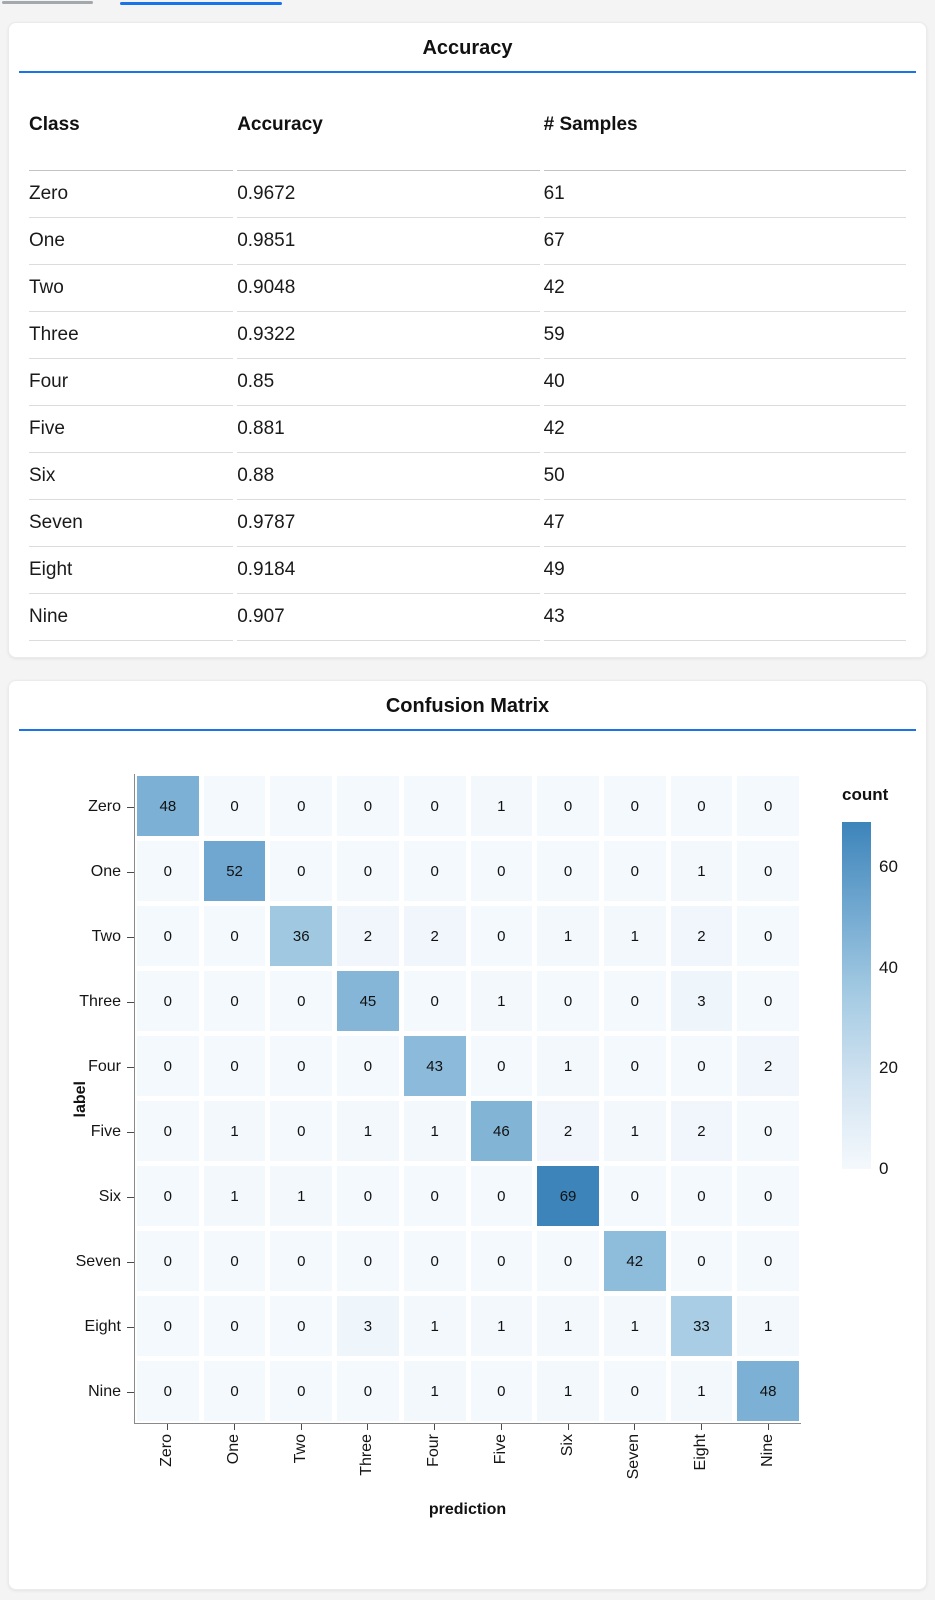 Image resolution: width=935 pixels, height=1600 pixels. Describe the element at coordinates (74, 1326) in the screenshot. I see `y-axis-label: Eight` at that location.